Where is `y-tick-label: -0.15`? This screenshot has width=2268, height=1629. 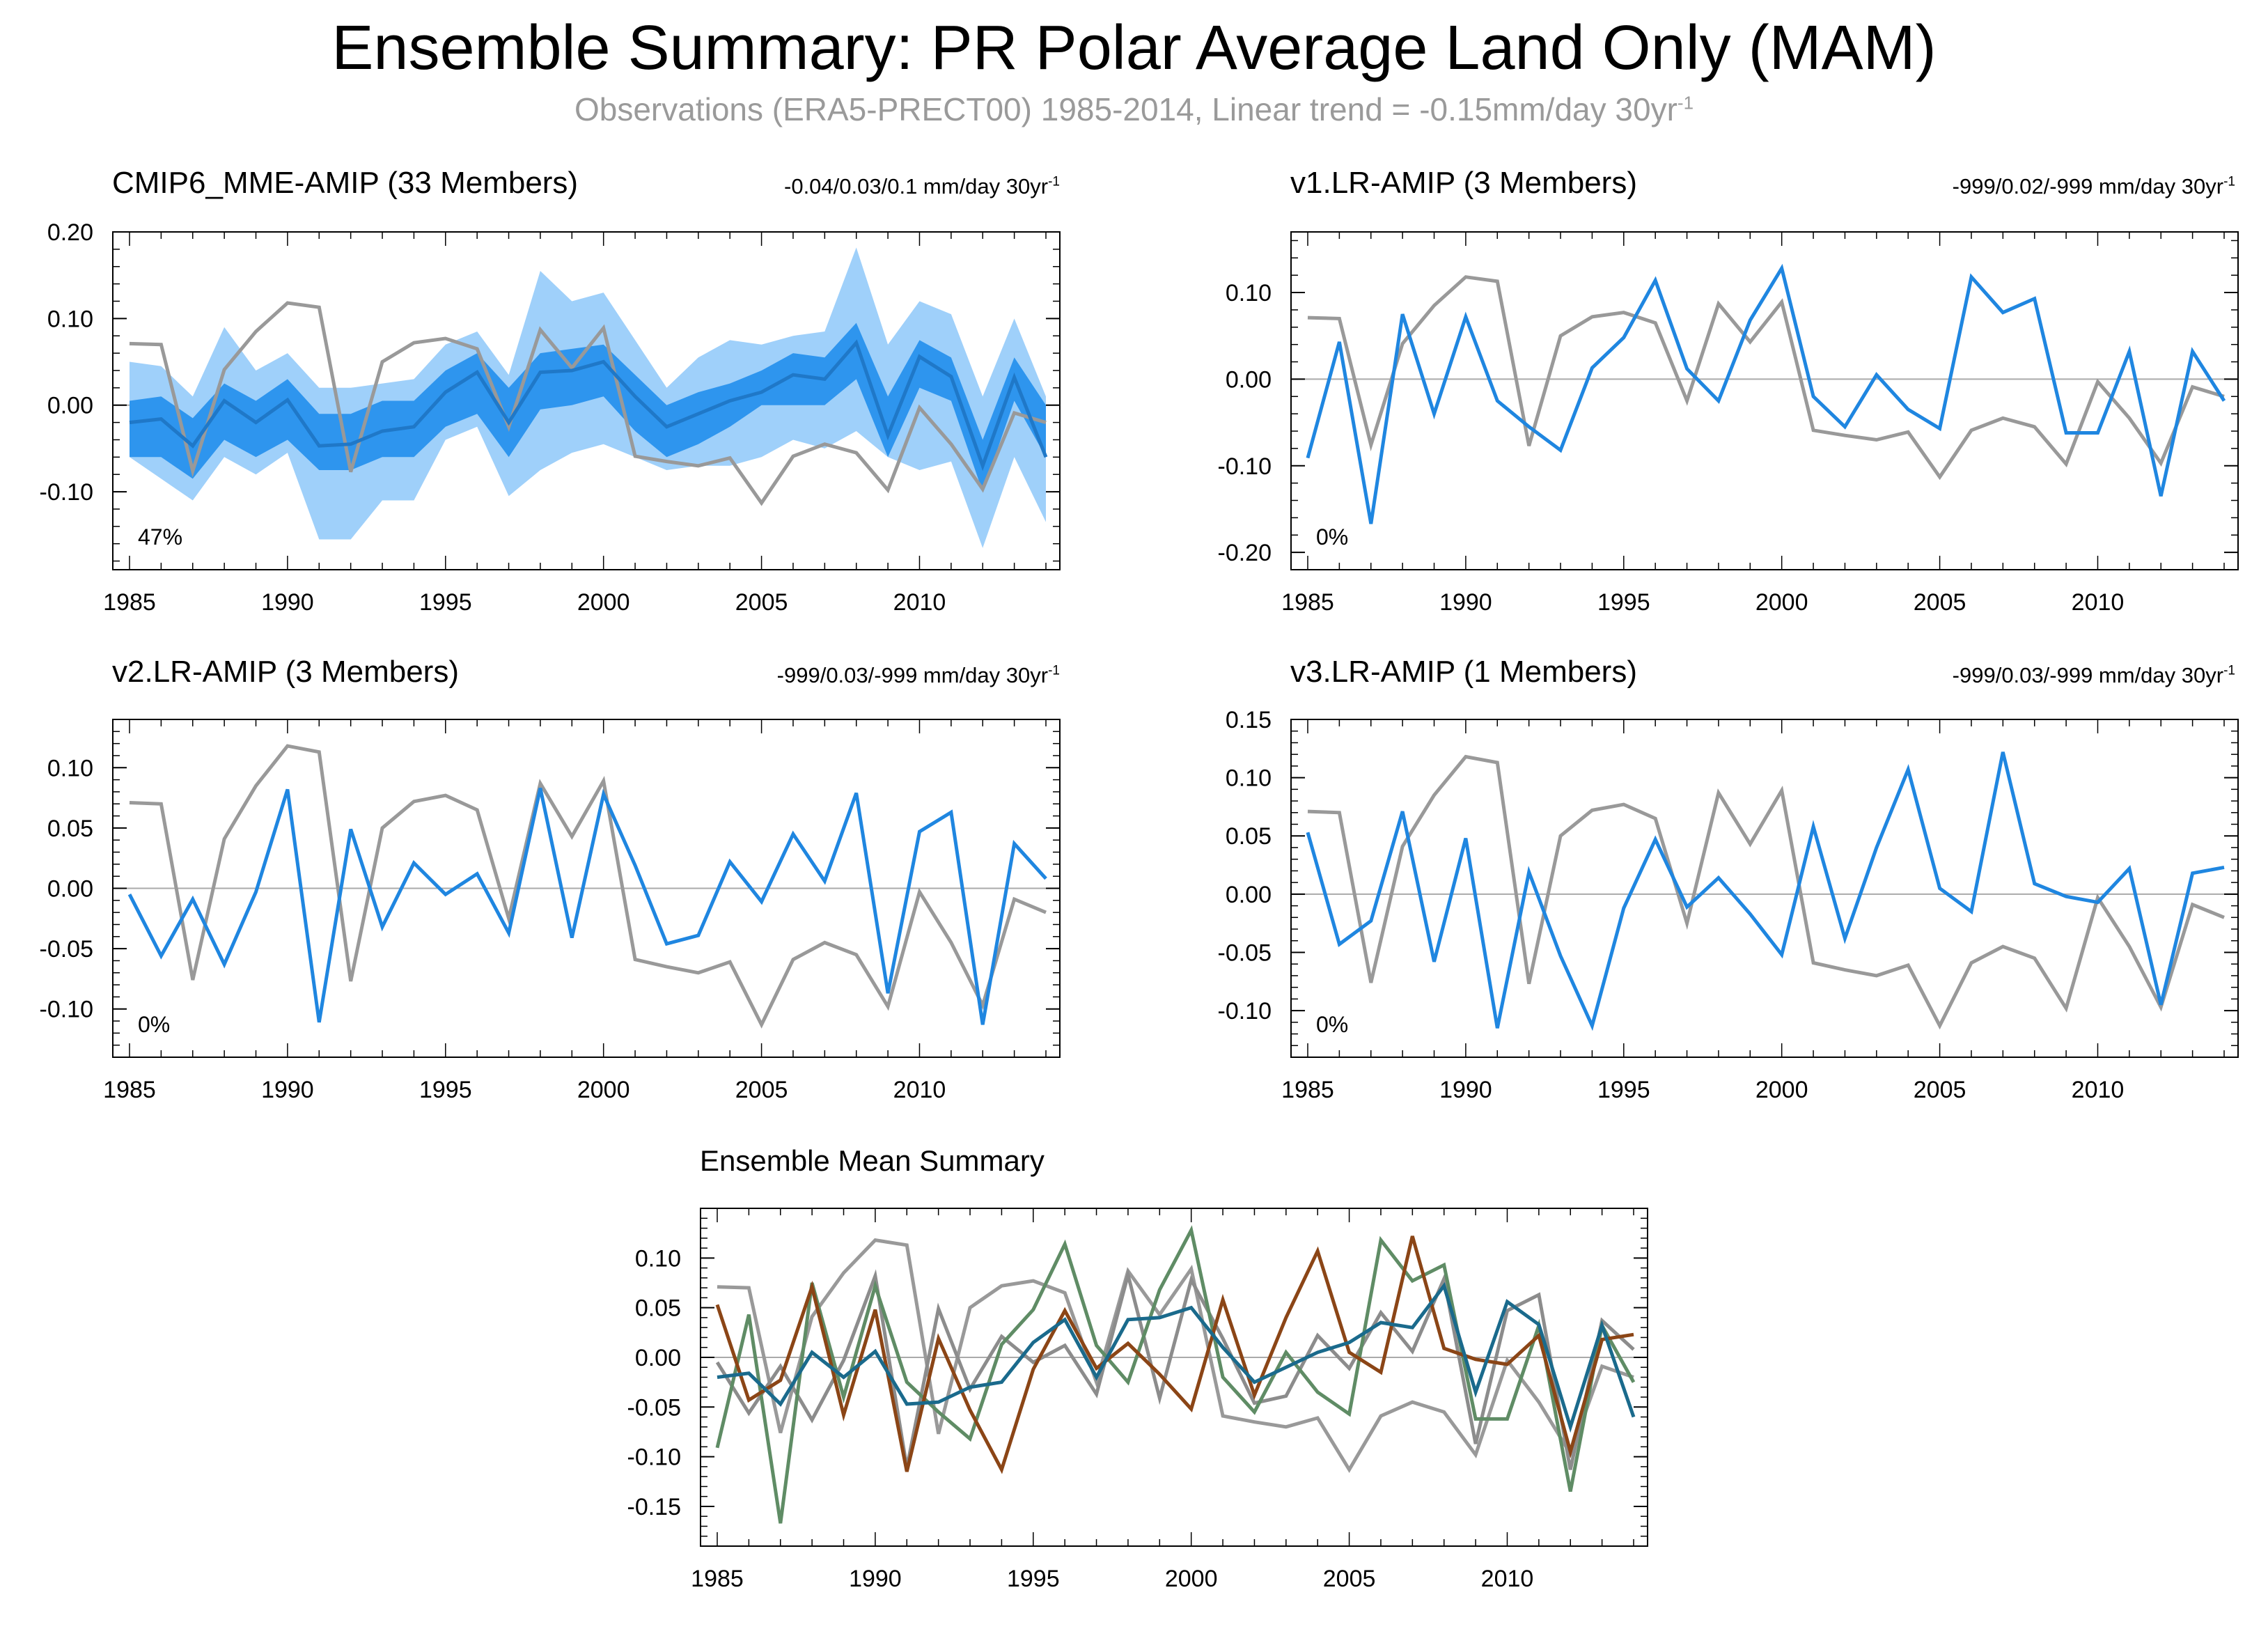
y-tick-label: -0.15 is located at coordinates (654, 1507).